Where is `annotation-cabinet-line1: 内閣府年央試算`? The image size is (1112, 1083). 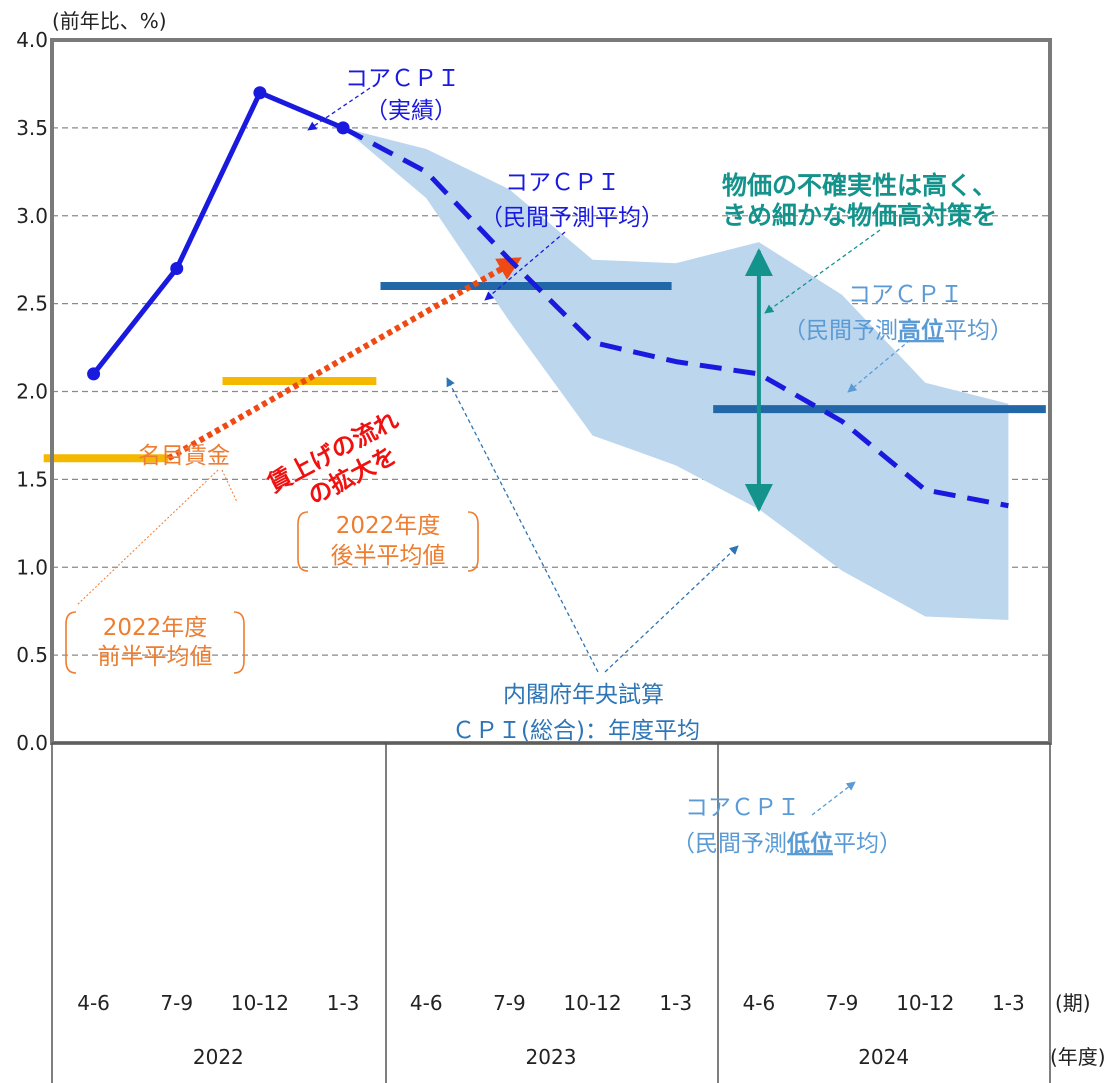 annotation-cabinet-line1: 内閣府年央試算 is located at coordinates (583, 695).